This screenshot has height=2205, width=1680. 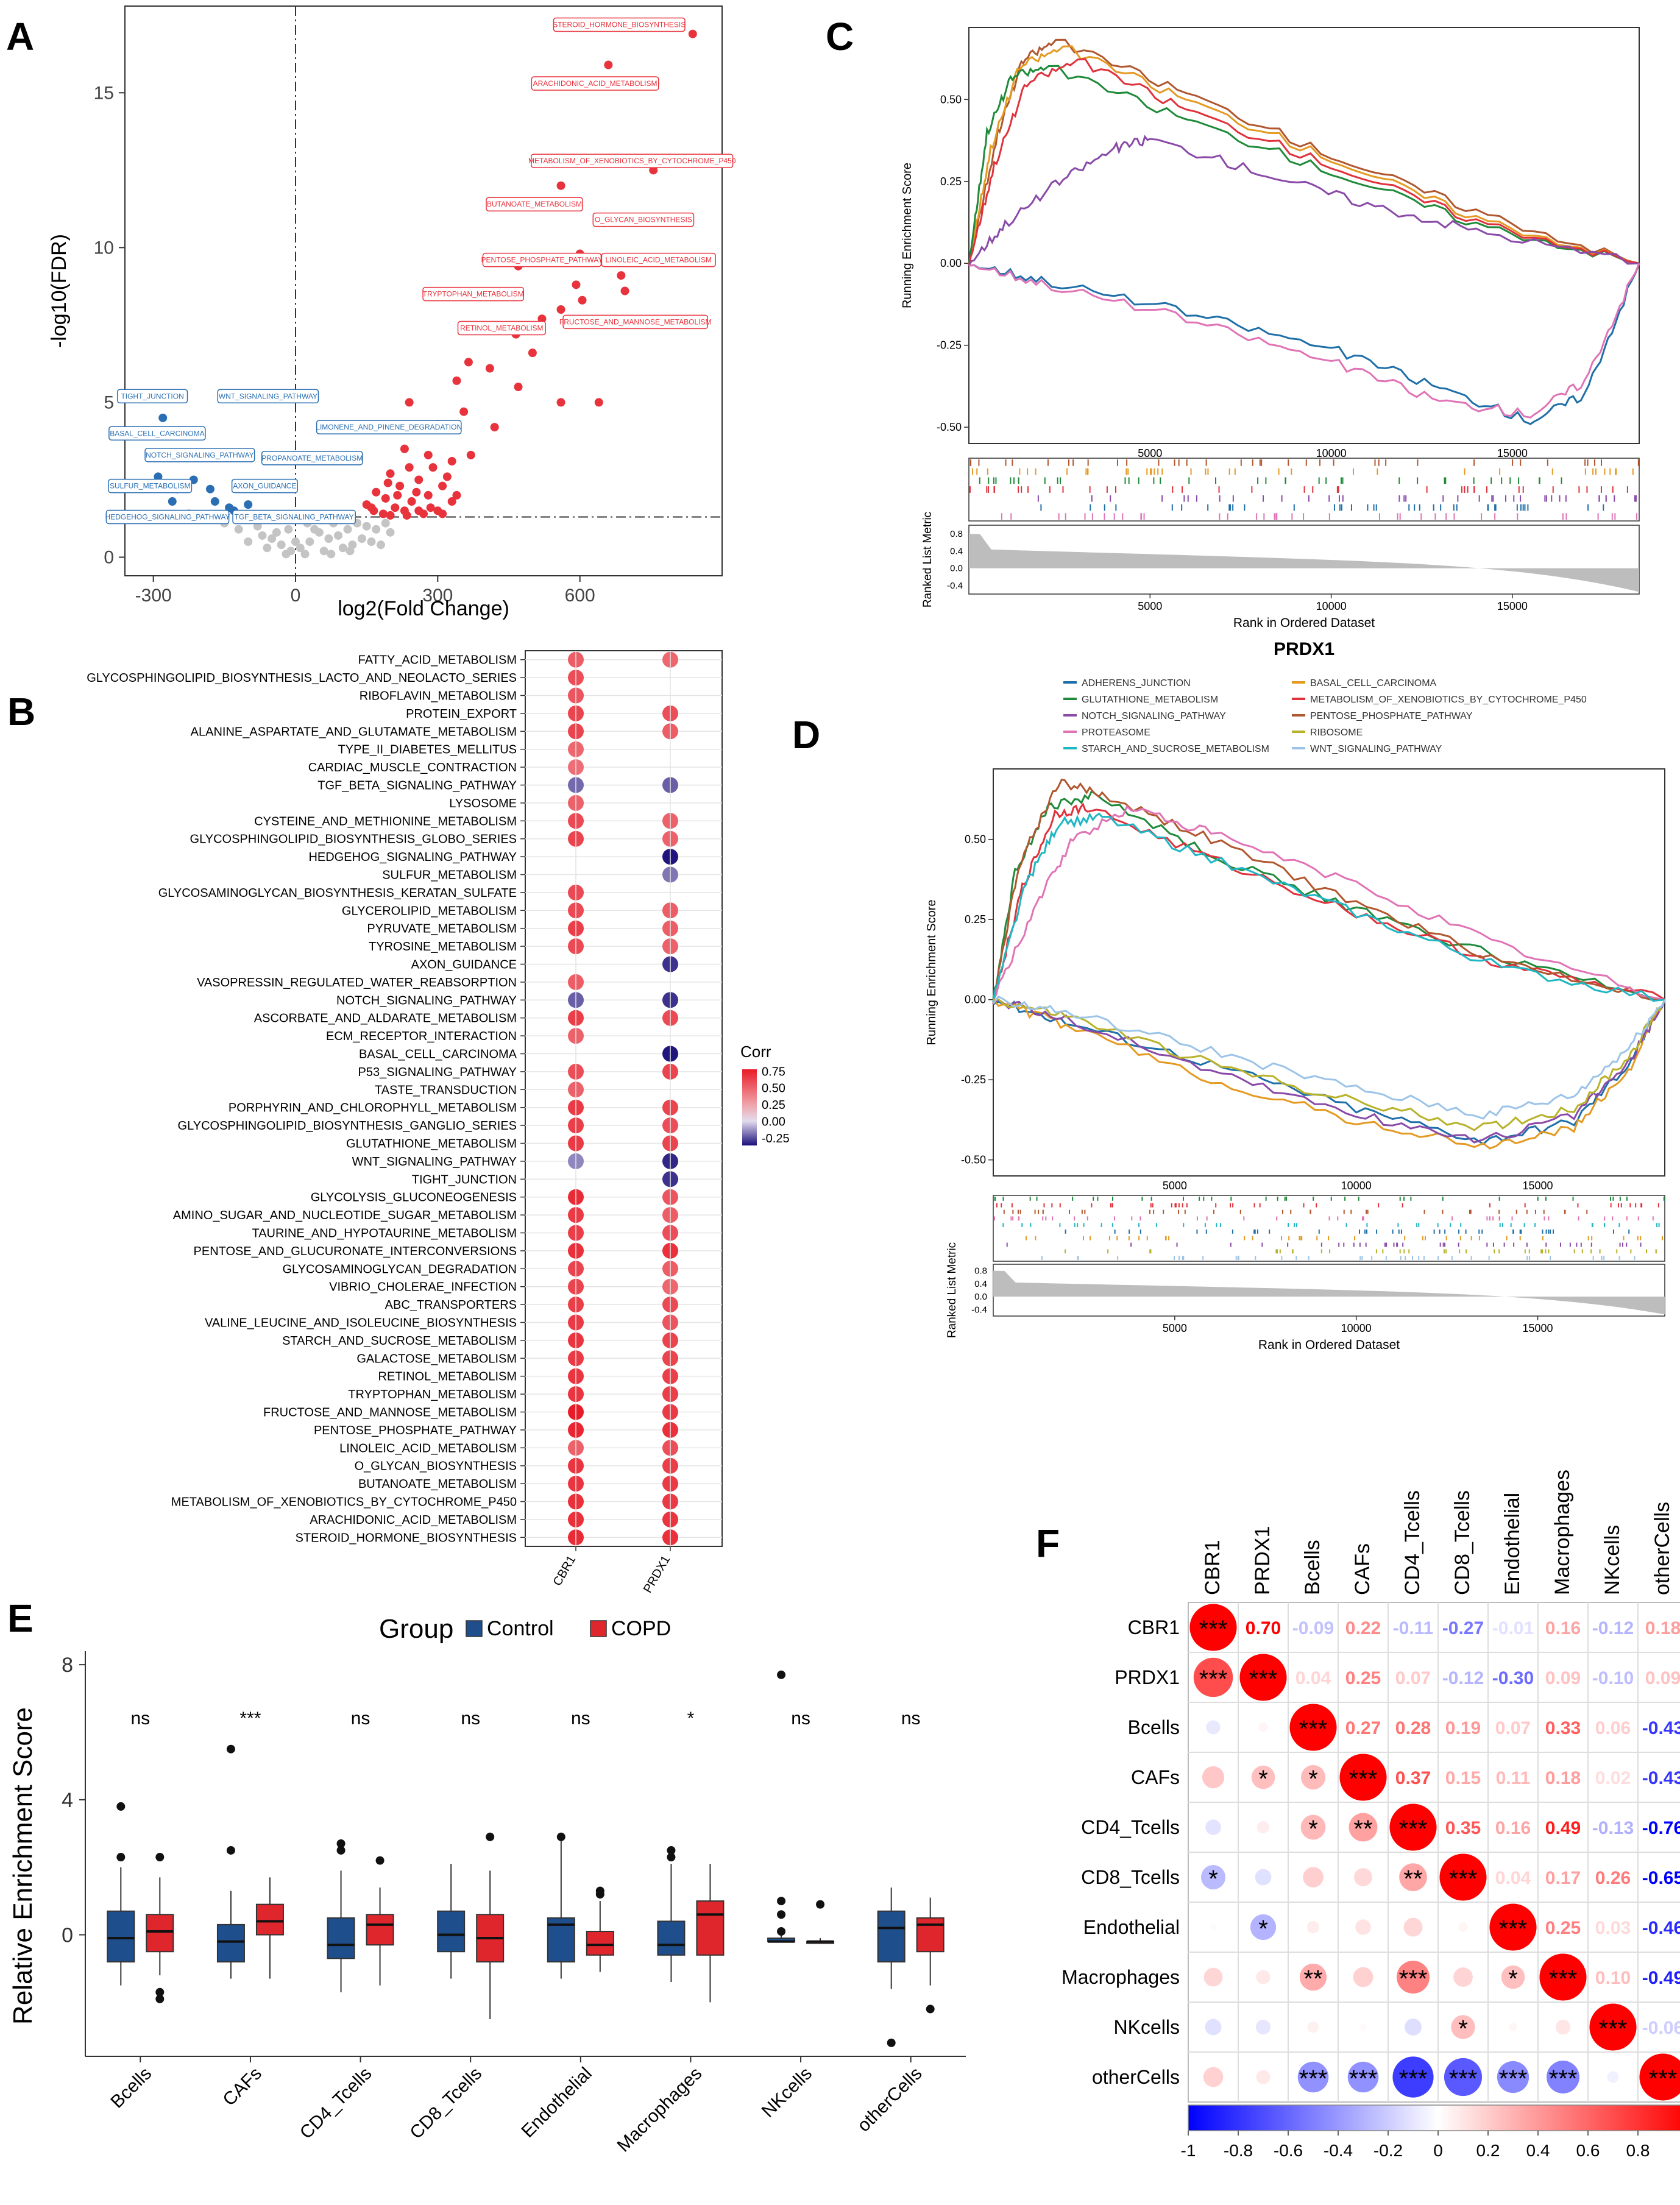 What do you see at coordinates (1363, 1728) in the screenshot?
I see `corr-value: 0.27` at bounding box center [1363, 1728].